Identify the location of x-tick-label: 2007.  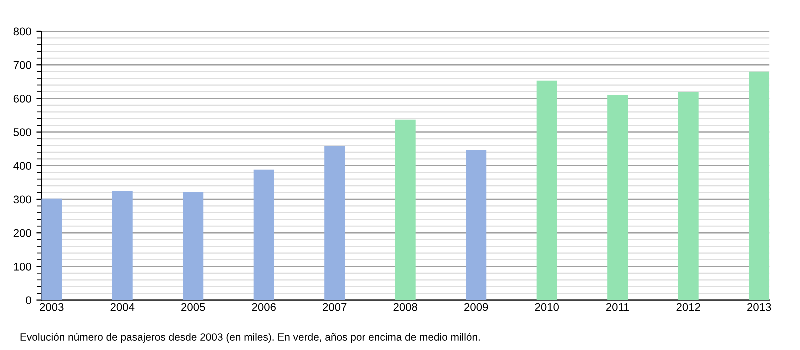
(335, 307).